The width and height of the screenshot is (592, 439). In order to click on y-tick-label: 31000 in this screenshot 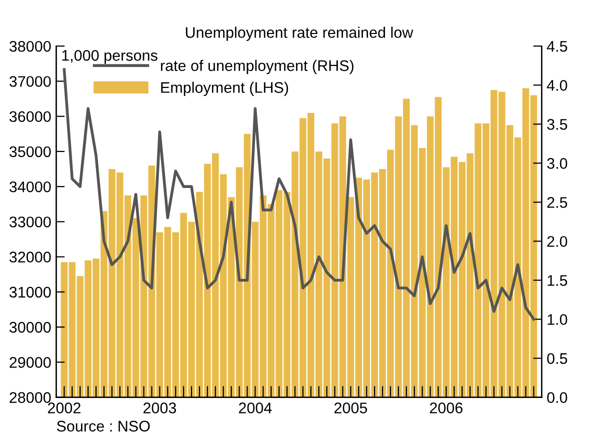, I will do `click(30, 292)`.